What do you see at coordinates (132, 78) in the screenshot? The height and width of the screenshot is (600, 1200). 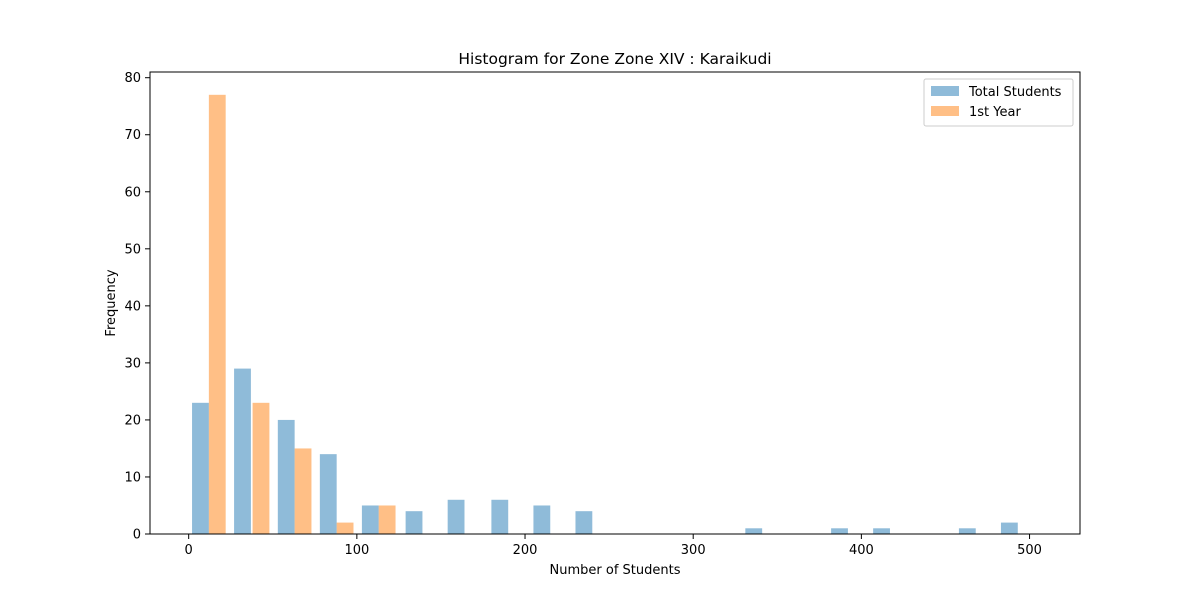 I see `y-tick-label: 80` at bounding box center [132, 78].